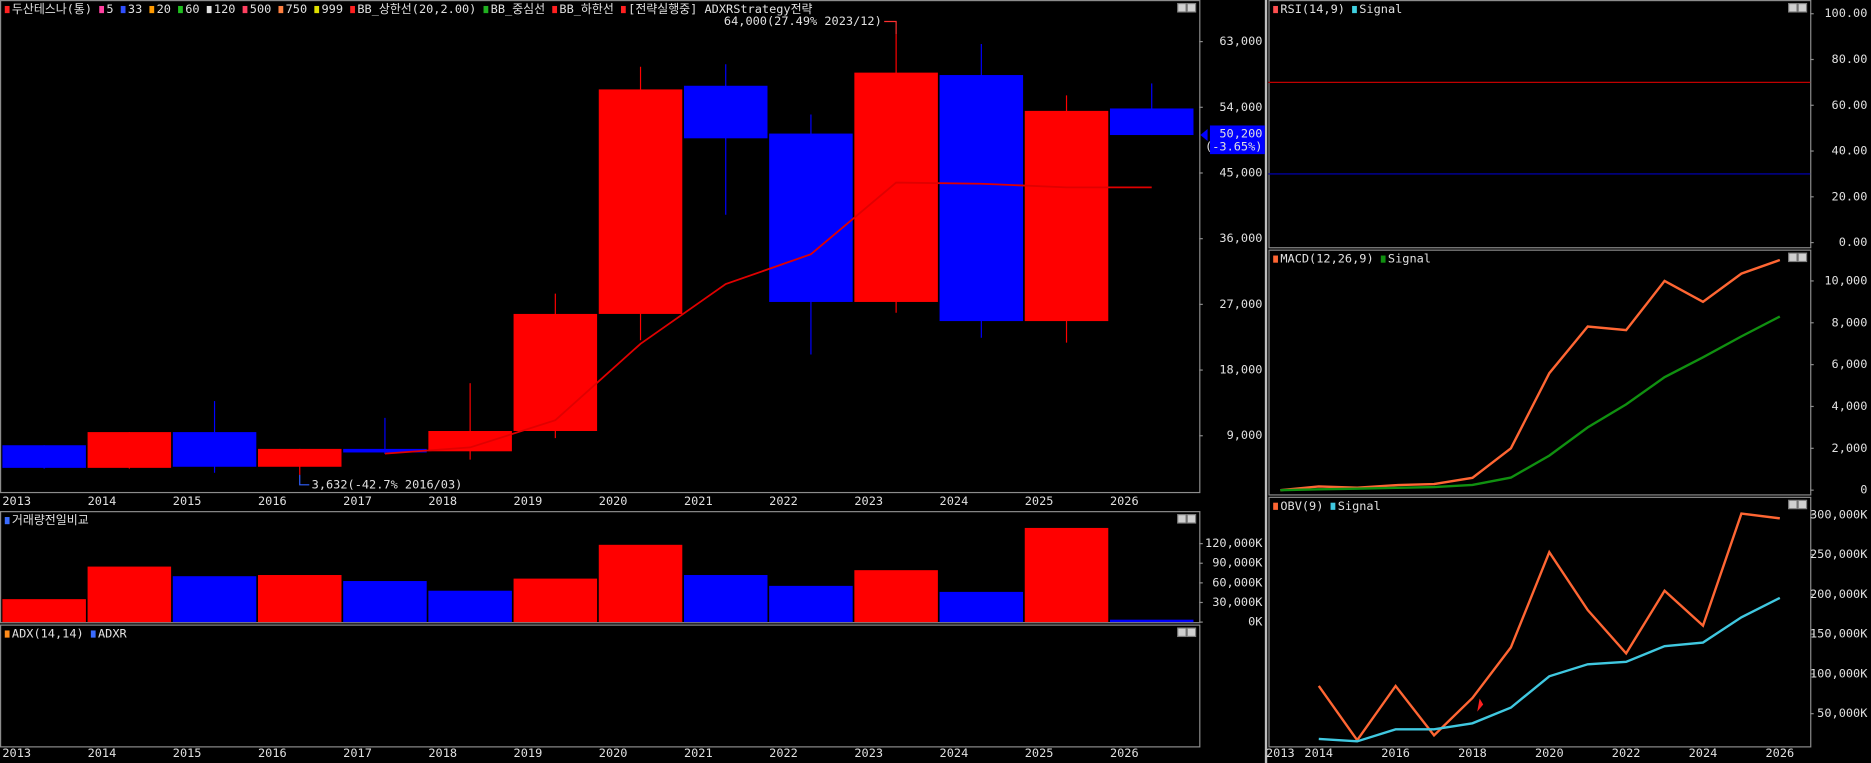 This screenshot has width=1871, height=763. What do you see at coordinates (1301, 506) in the screenshot?
I see `legend-label: OBV(9)` at bounding box center [1301, 506].